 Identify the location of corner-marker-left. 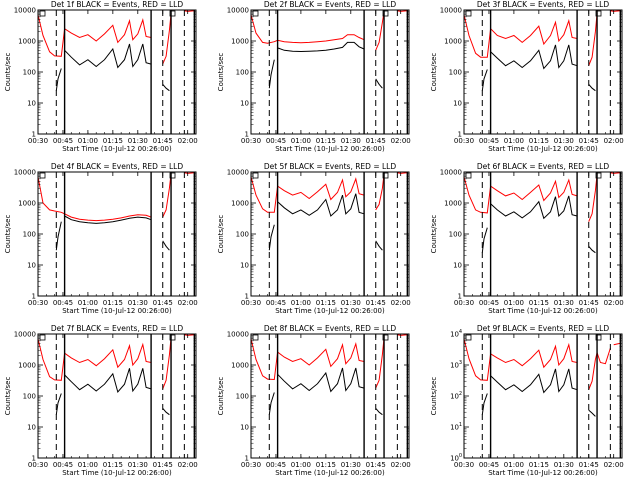
(255, 337).